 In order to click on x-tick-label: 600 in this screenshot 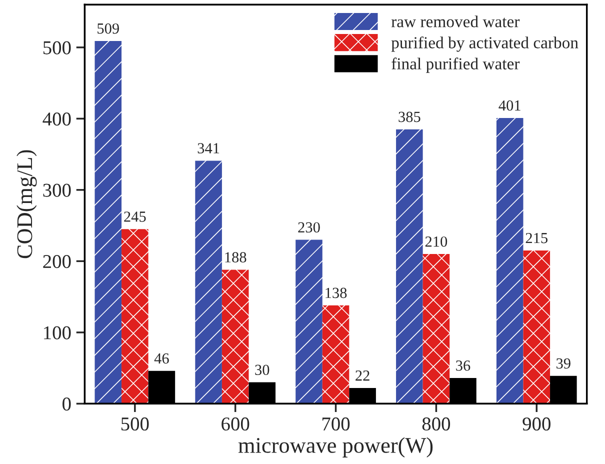, I will do `click(236, 424)`.